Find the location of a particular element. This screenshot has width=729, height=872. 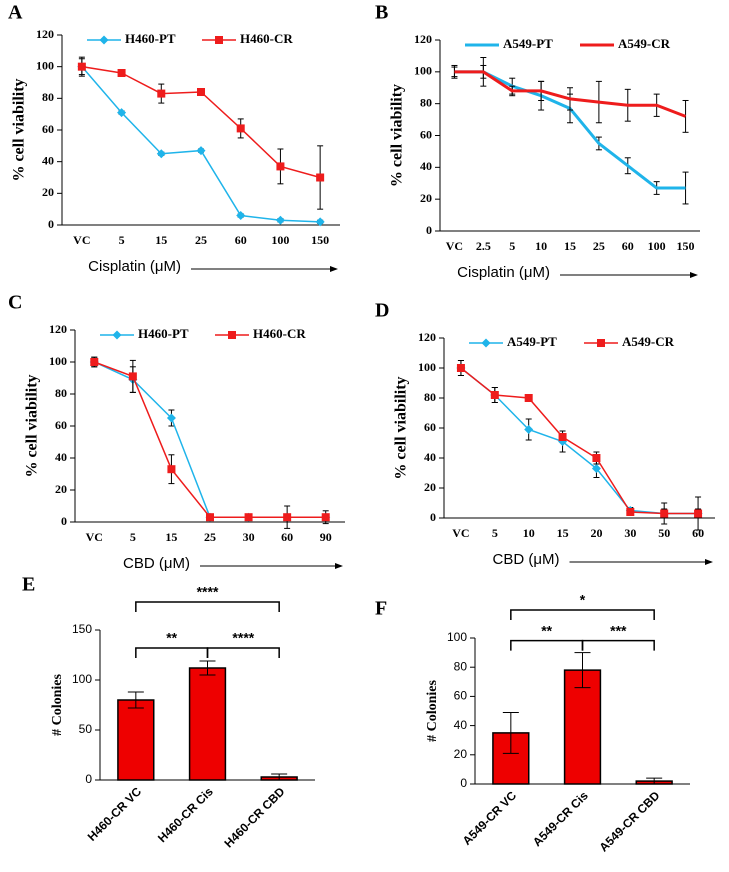

x-tick-label: 10 is located at coordinates (529, 533).